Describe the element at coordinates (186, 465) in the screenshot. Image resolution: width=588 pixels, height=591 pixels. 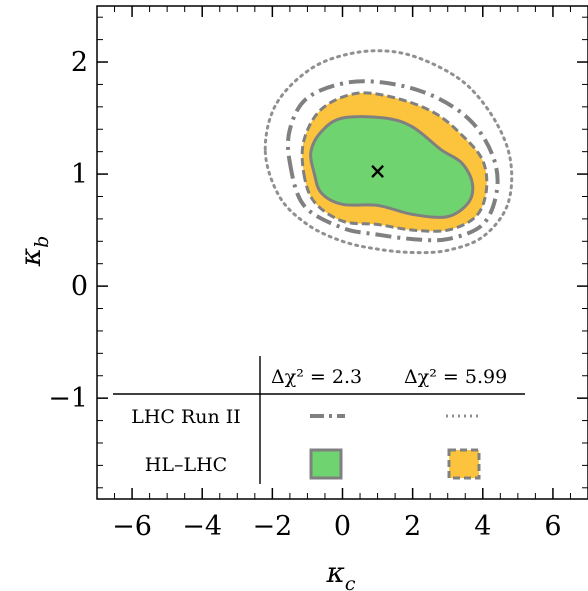
I see `legend-row-hl-lhc: HL–LHC` at that location.